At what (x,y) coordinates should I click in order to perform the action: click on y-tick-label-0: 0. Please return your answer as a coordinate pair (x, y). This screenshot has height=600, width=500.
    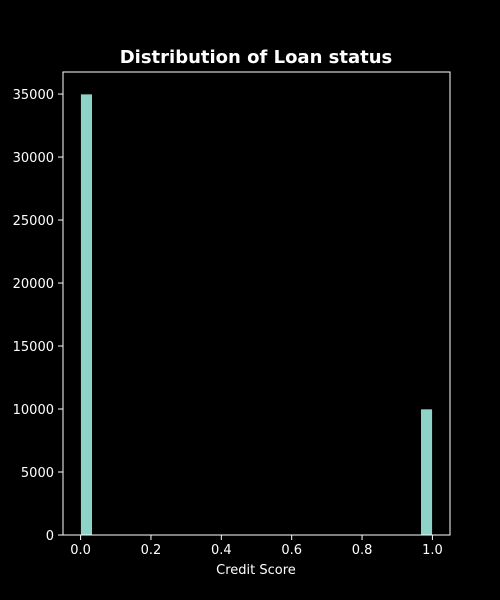
    Looking at the image, I should click on (50, 536).